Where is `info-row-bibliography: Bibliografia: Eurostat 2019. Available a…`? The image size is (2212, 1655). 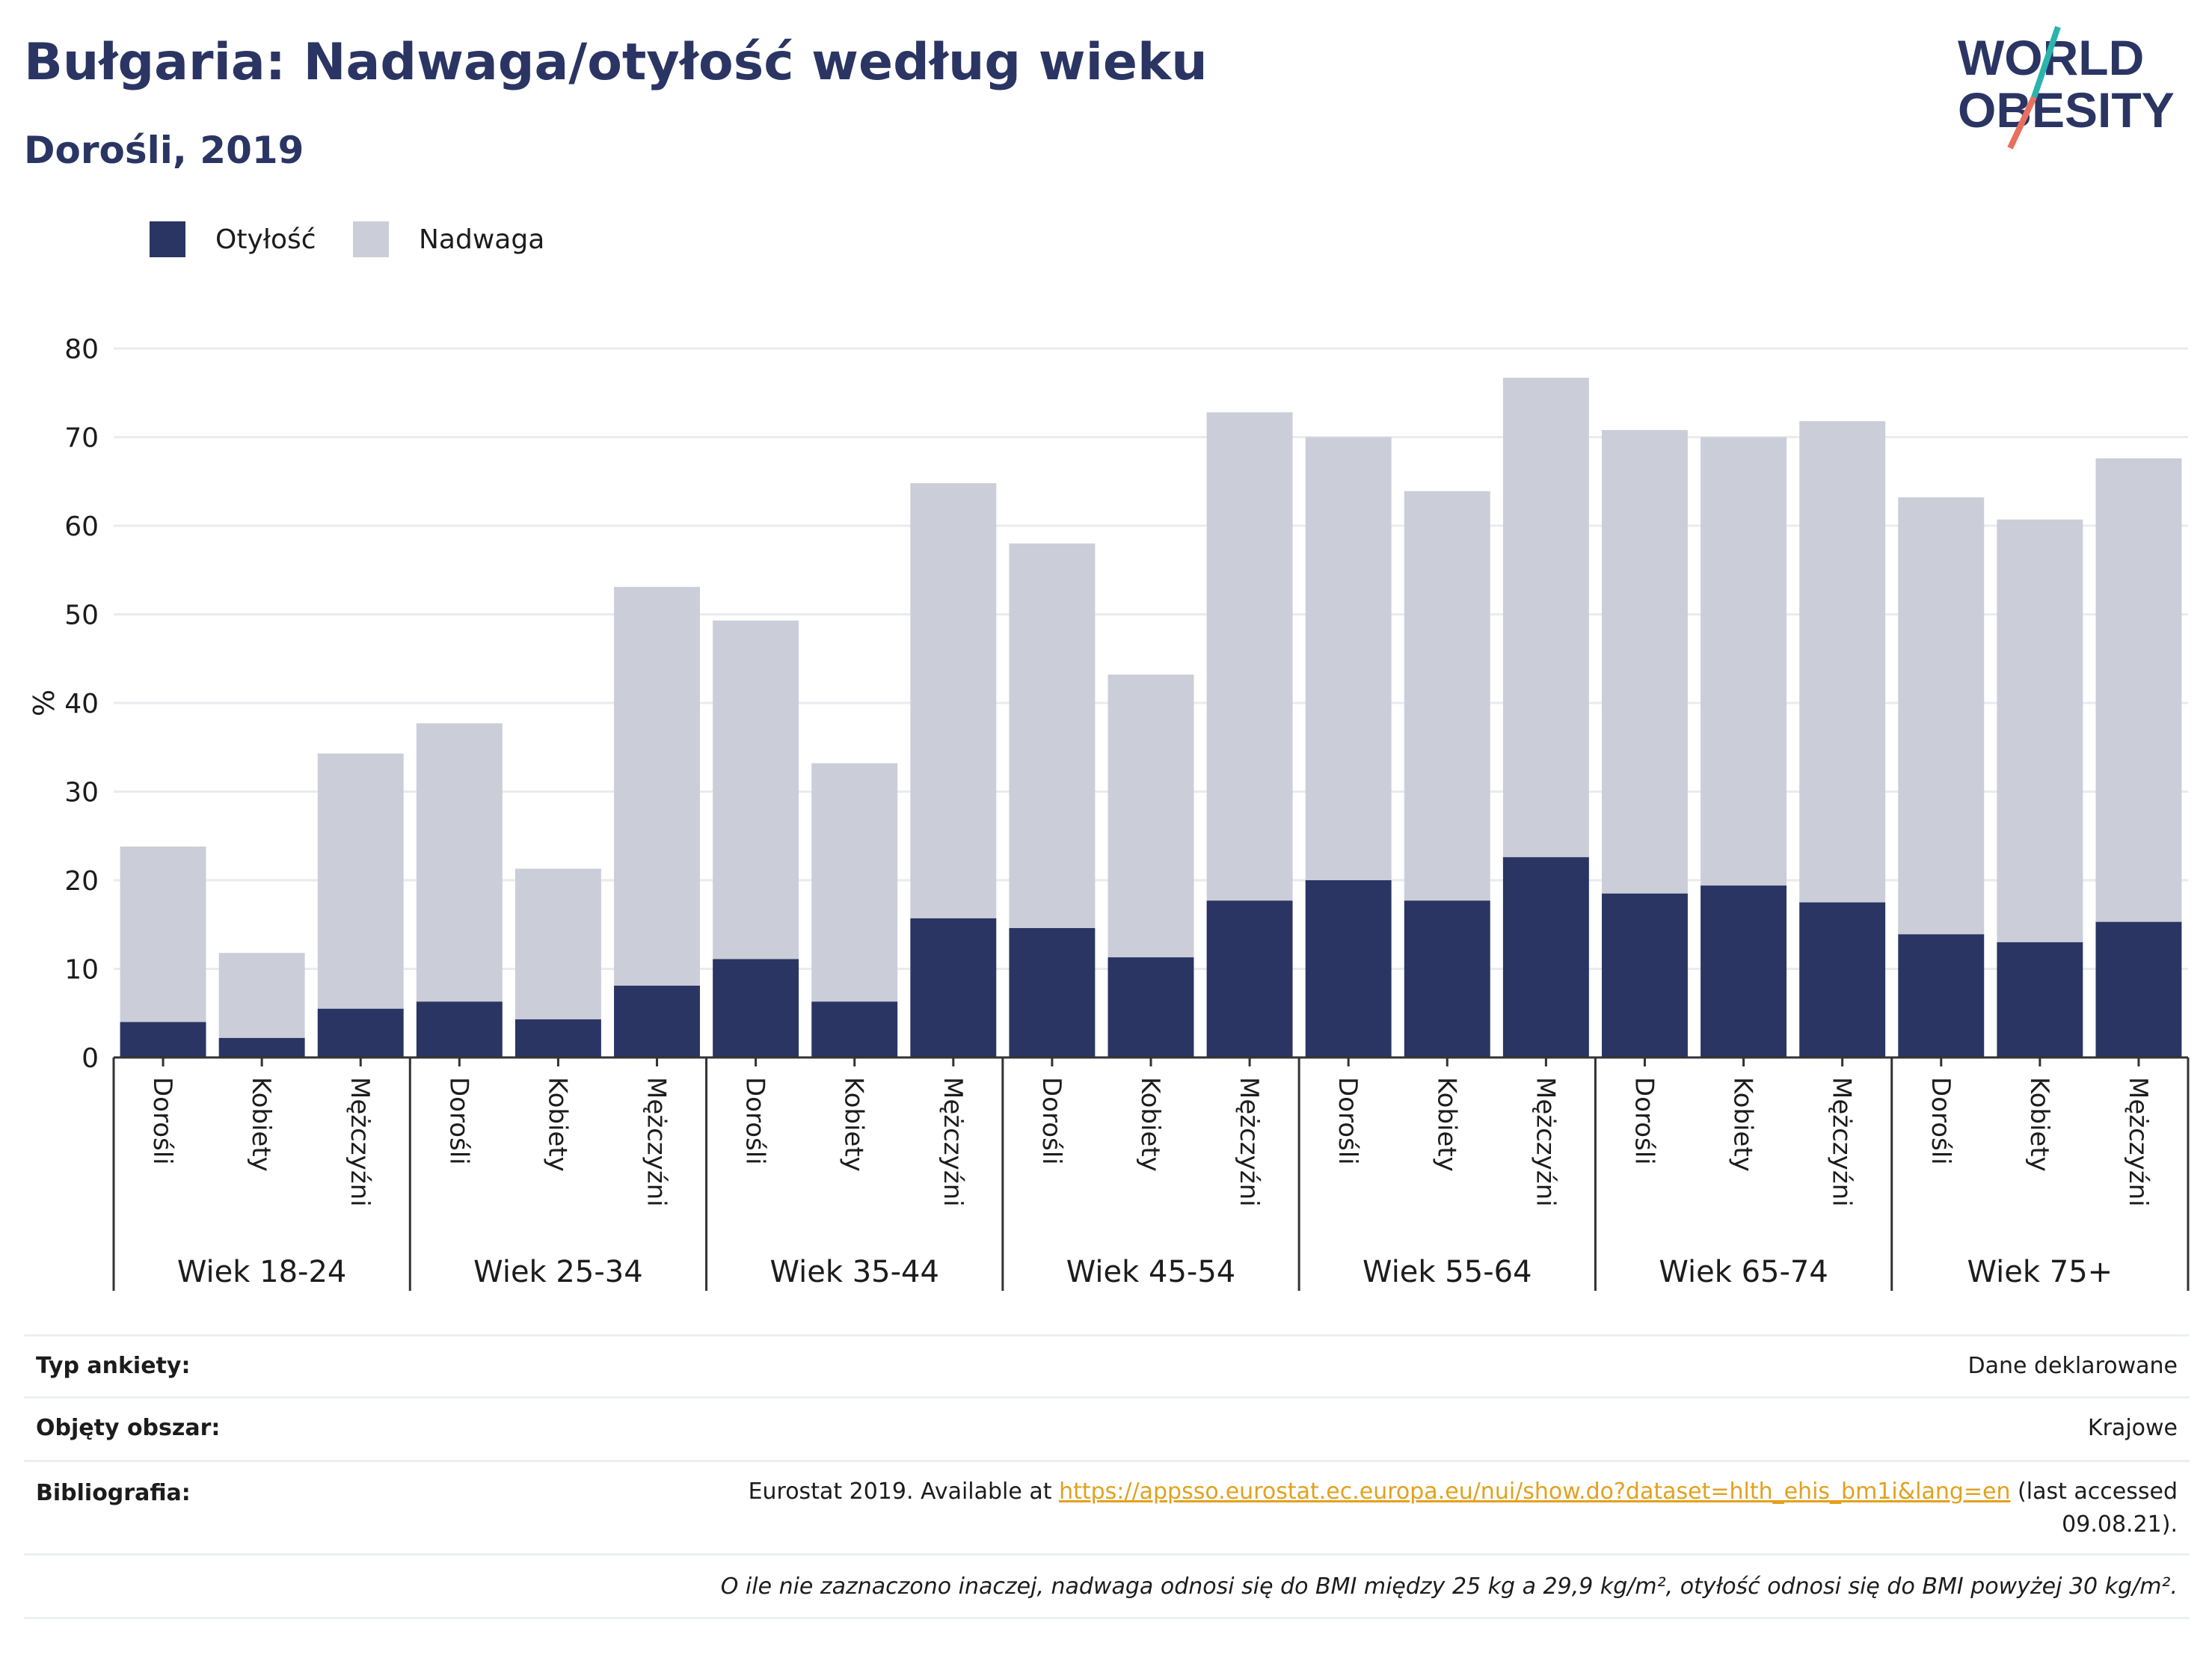
info-row-bibliography: Bibliografia: Eurostat 2019. Available a… is located at coordinates (1107, 1506).